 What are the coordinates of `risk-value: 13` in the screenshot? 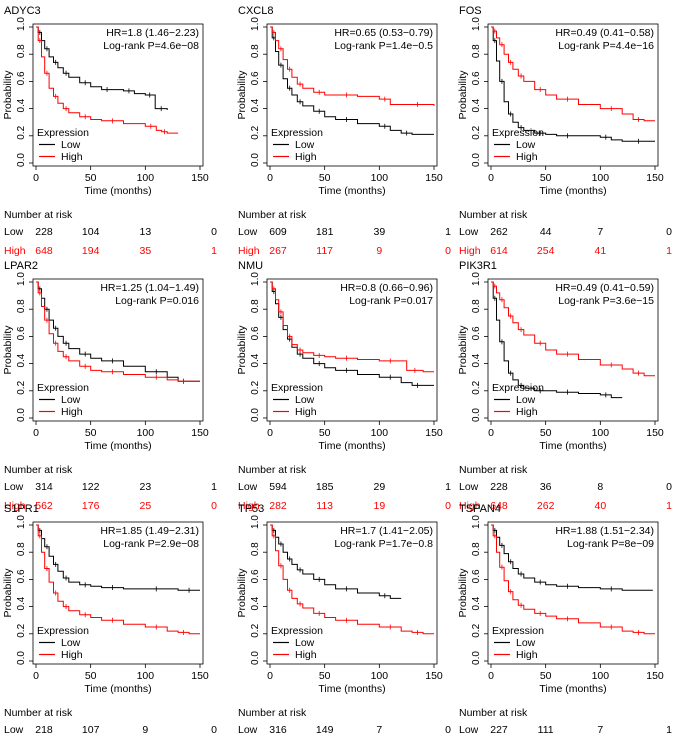 It's located at (145, 232).